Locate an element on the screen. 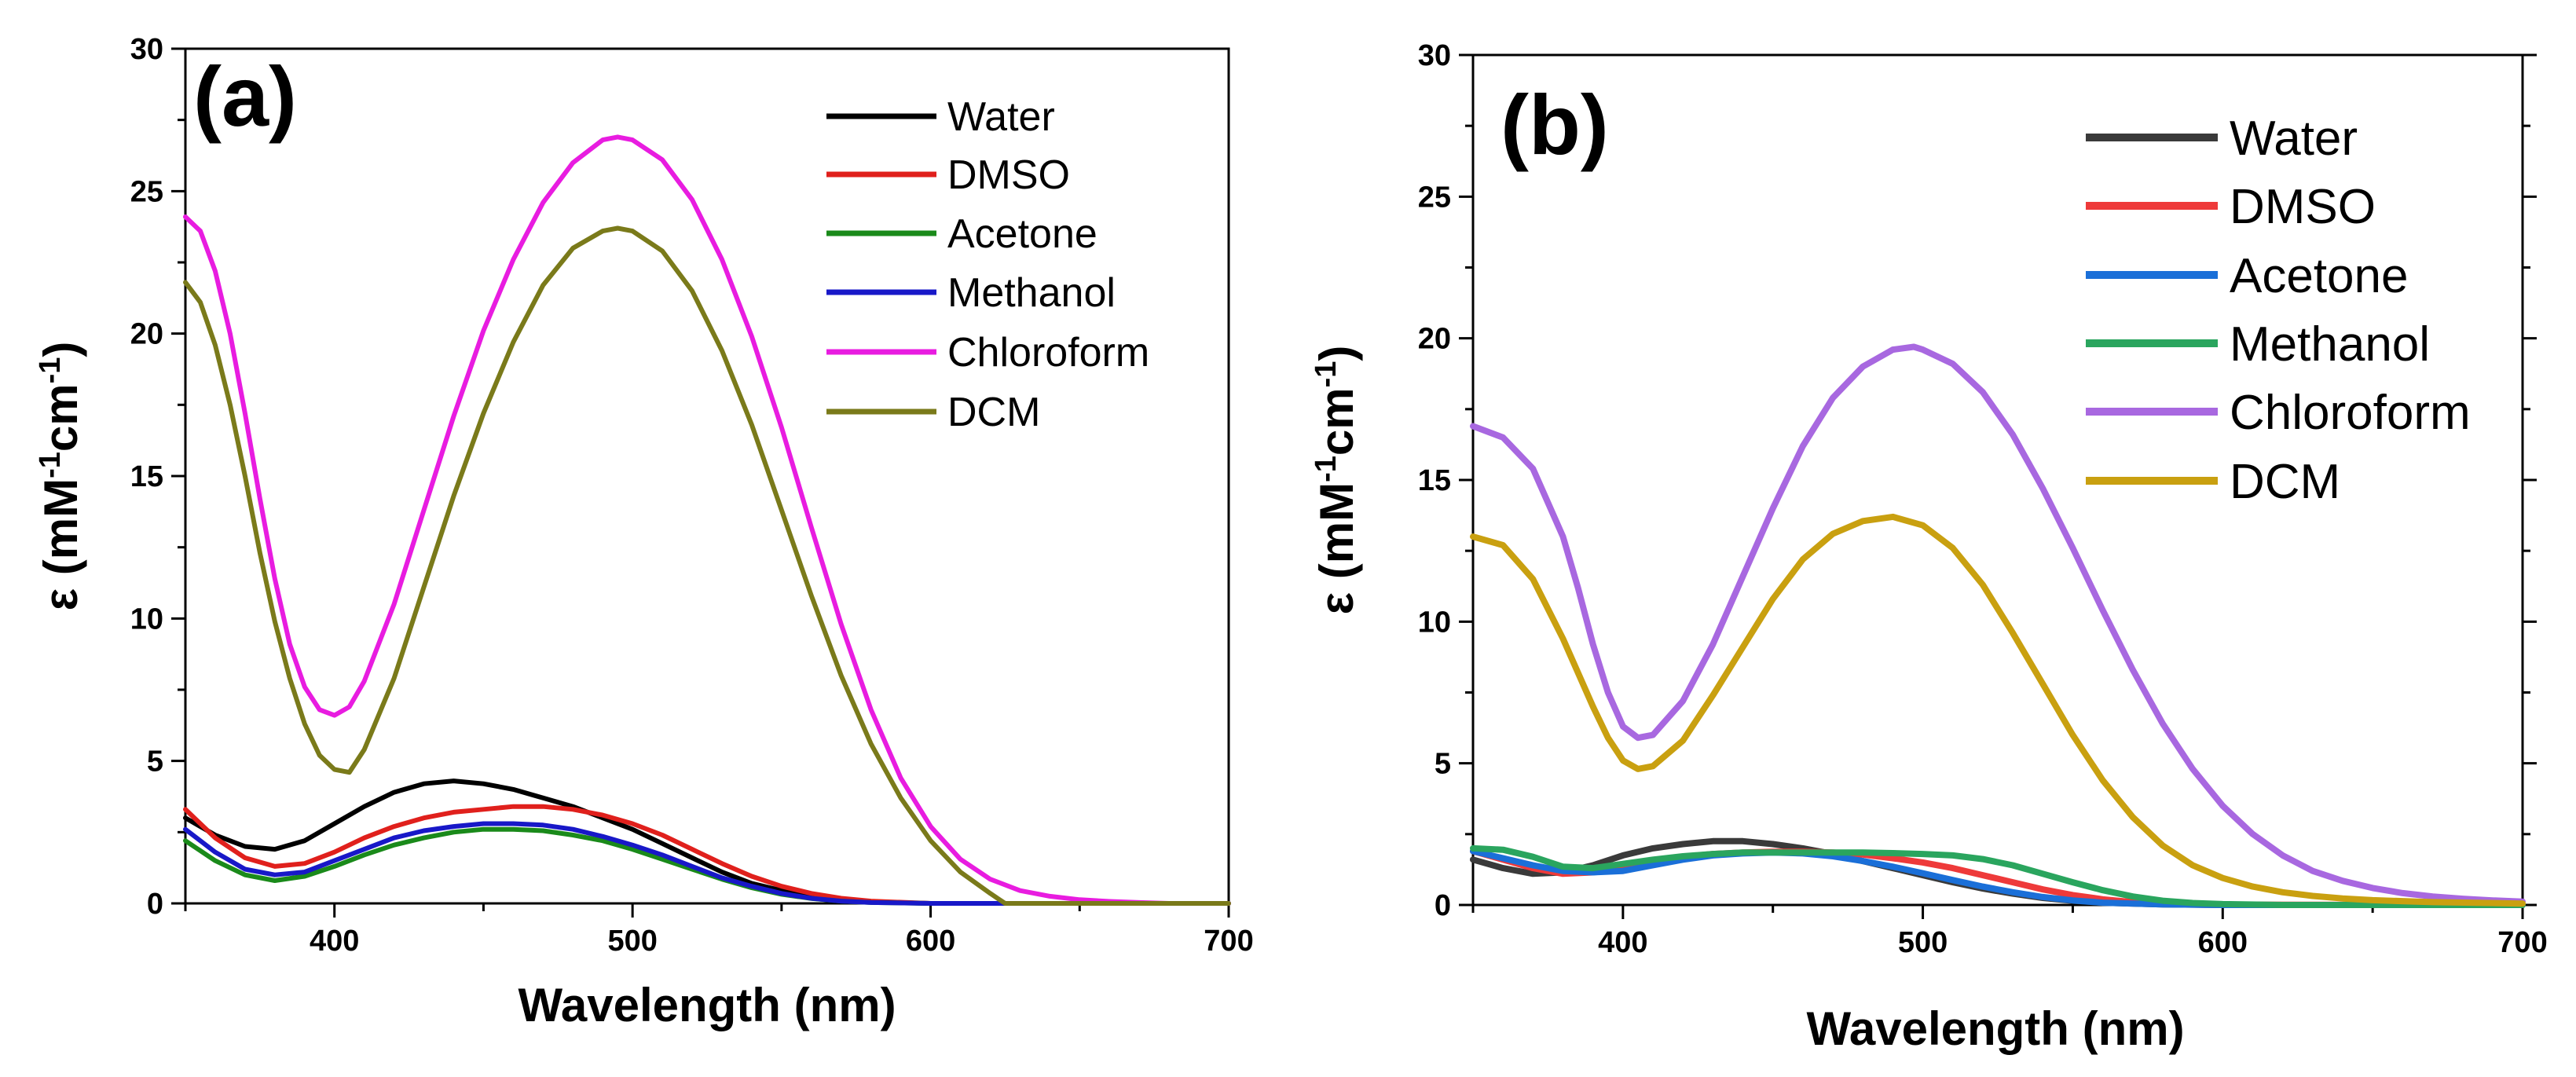 Image resolution: width=2576 pixels, height=1077 pixels. panel-a-label: (a) is located at coordinates (245, 97).